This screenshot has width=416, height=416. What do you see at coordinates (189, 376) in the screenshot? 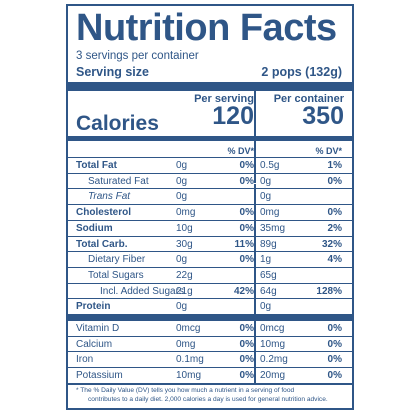
I see `amount-per-serving: 10mg` at bounding box center [189, 376].